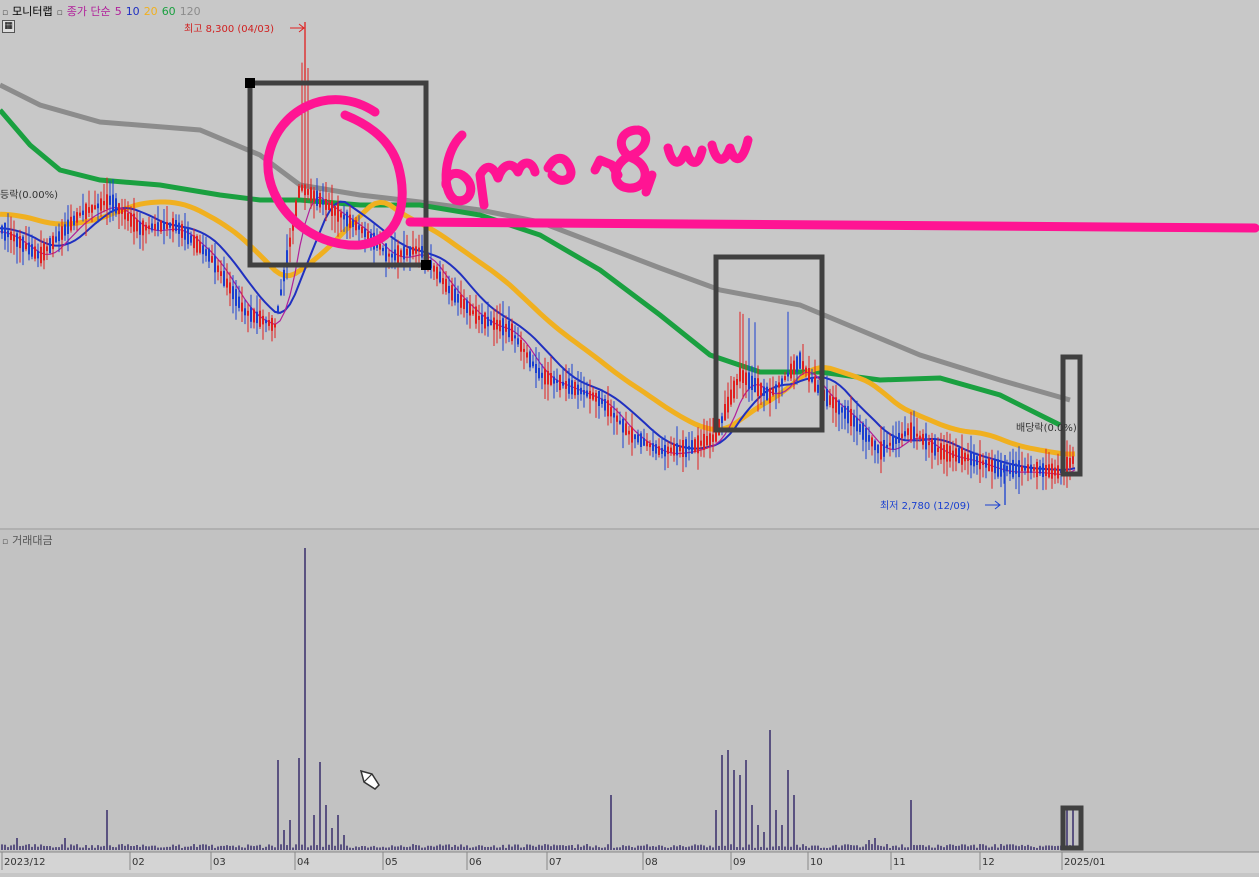 The width and height of the screenshot is (1259, 877). What do you see at coordinates (559, 169) in the screenshot?
I see `handwriting-o` at bounding box center [559, 169].